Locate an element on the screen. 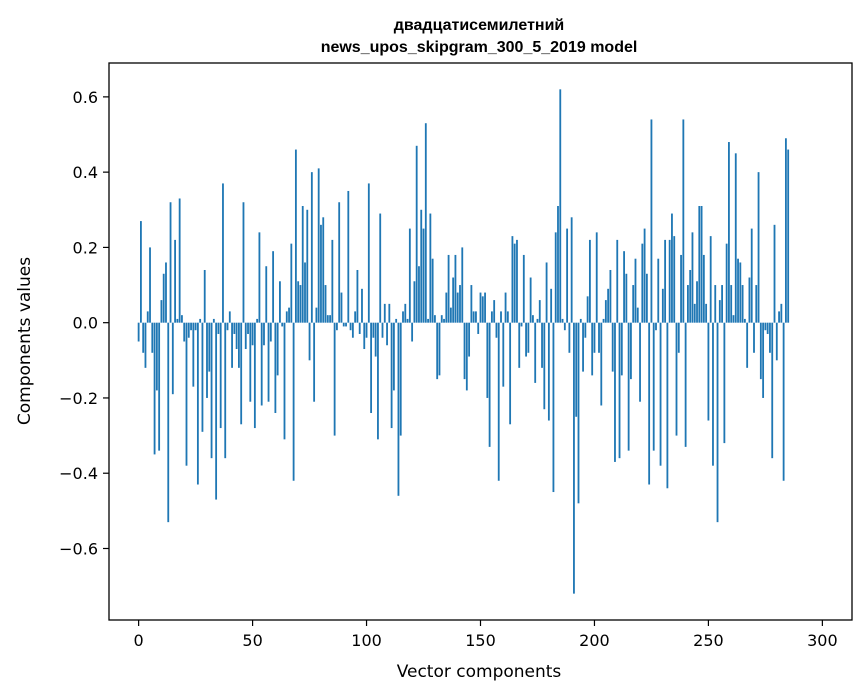 Image resolution: width=867 pixels, height=696 pixels. chart-title-line-2: news_upos_skipgram_300_5_2019 model is located at coordinates (479, 47).